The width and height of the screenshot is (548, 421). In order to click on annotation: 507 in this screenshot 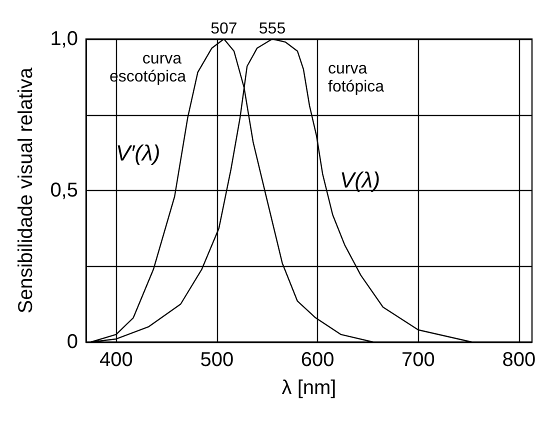, I will do `click(224, 29)`.